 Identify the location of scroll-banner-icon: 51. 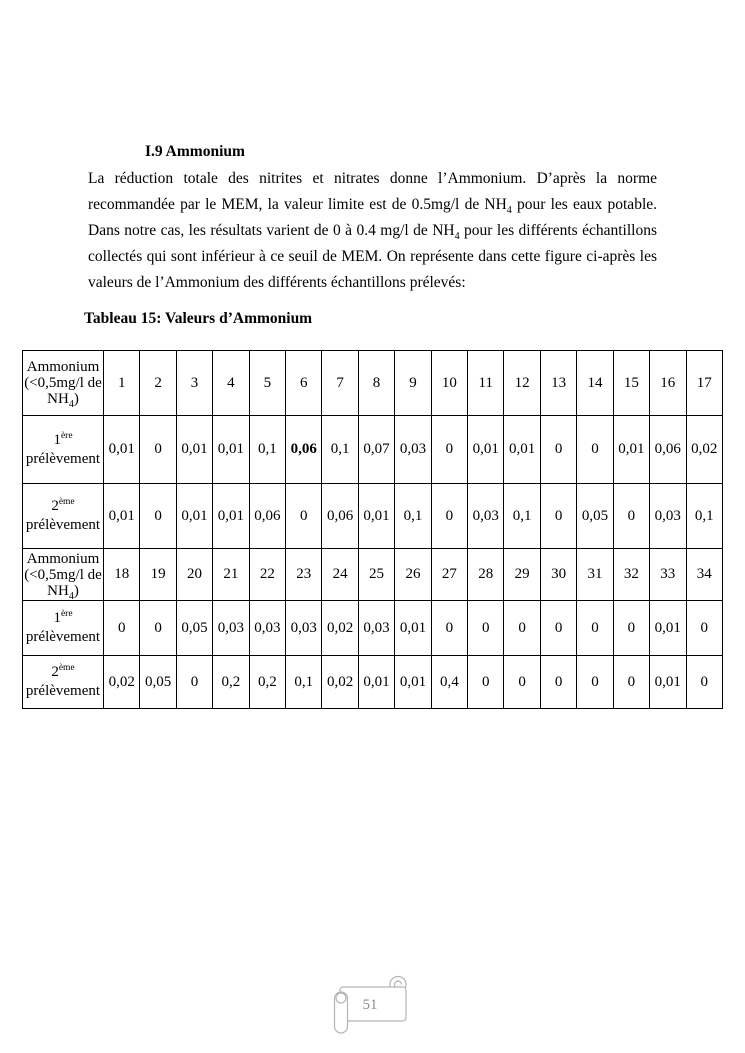
(370, 1004).